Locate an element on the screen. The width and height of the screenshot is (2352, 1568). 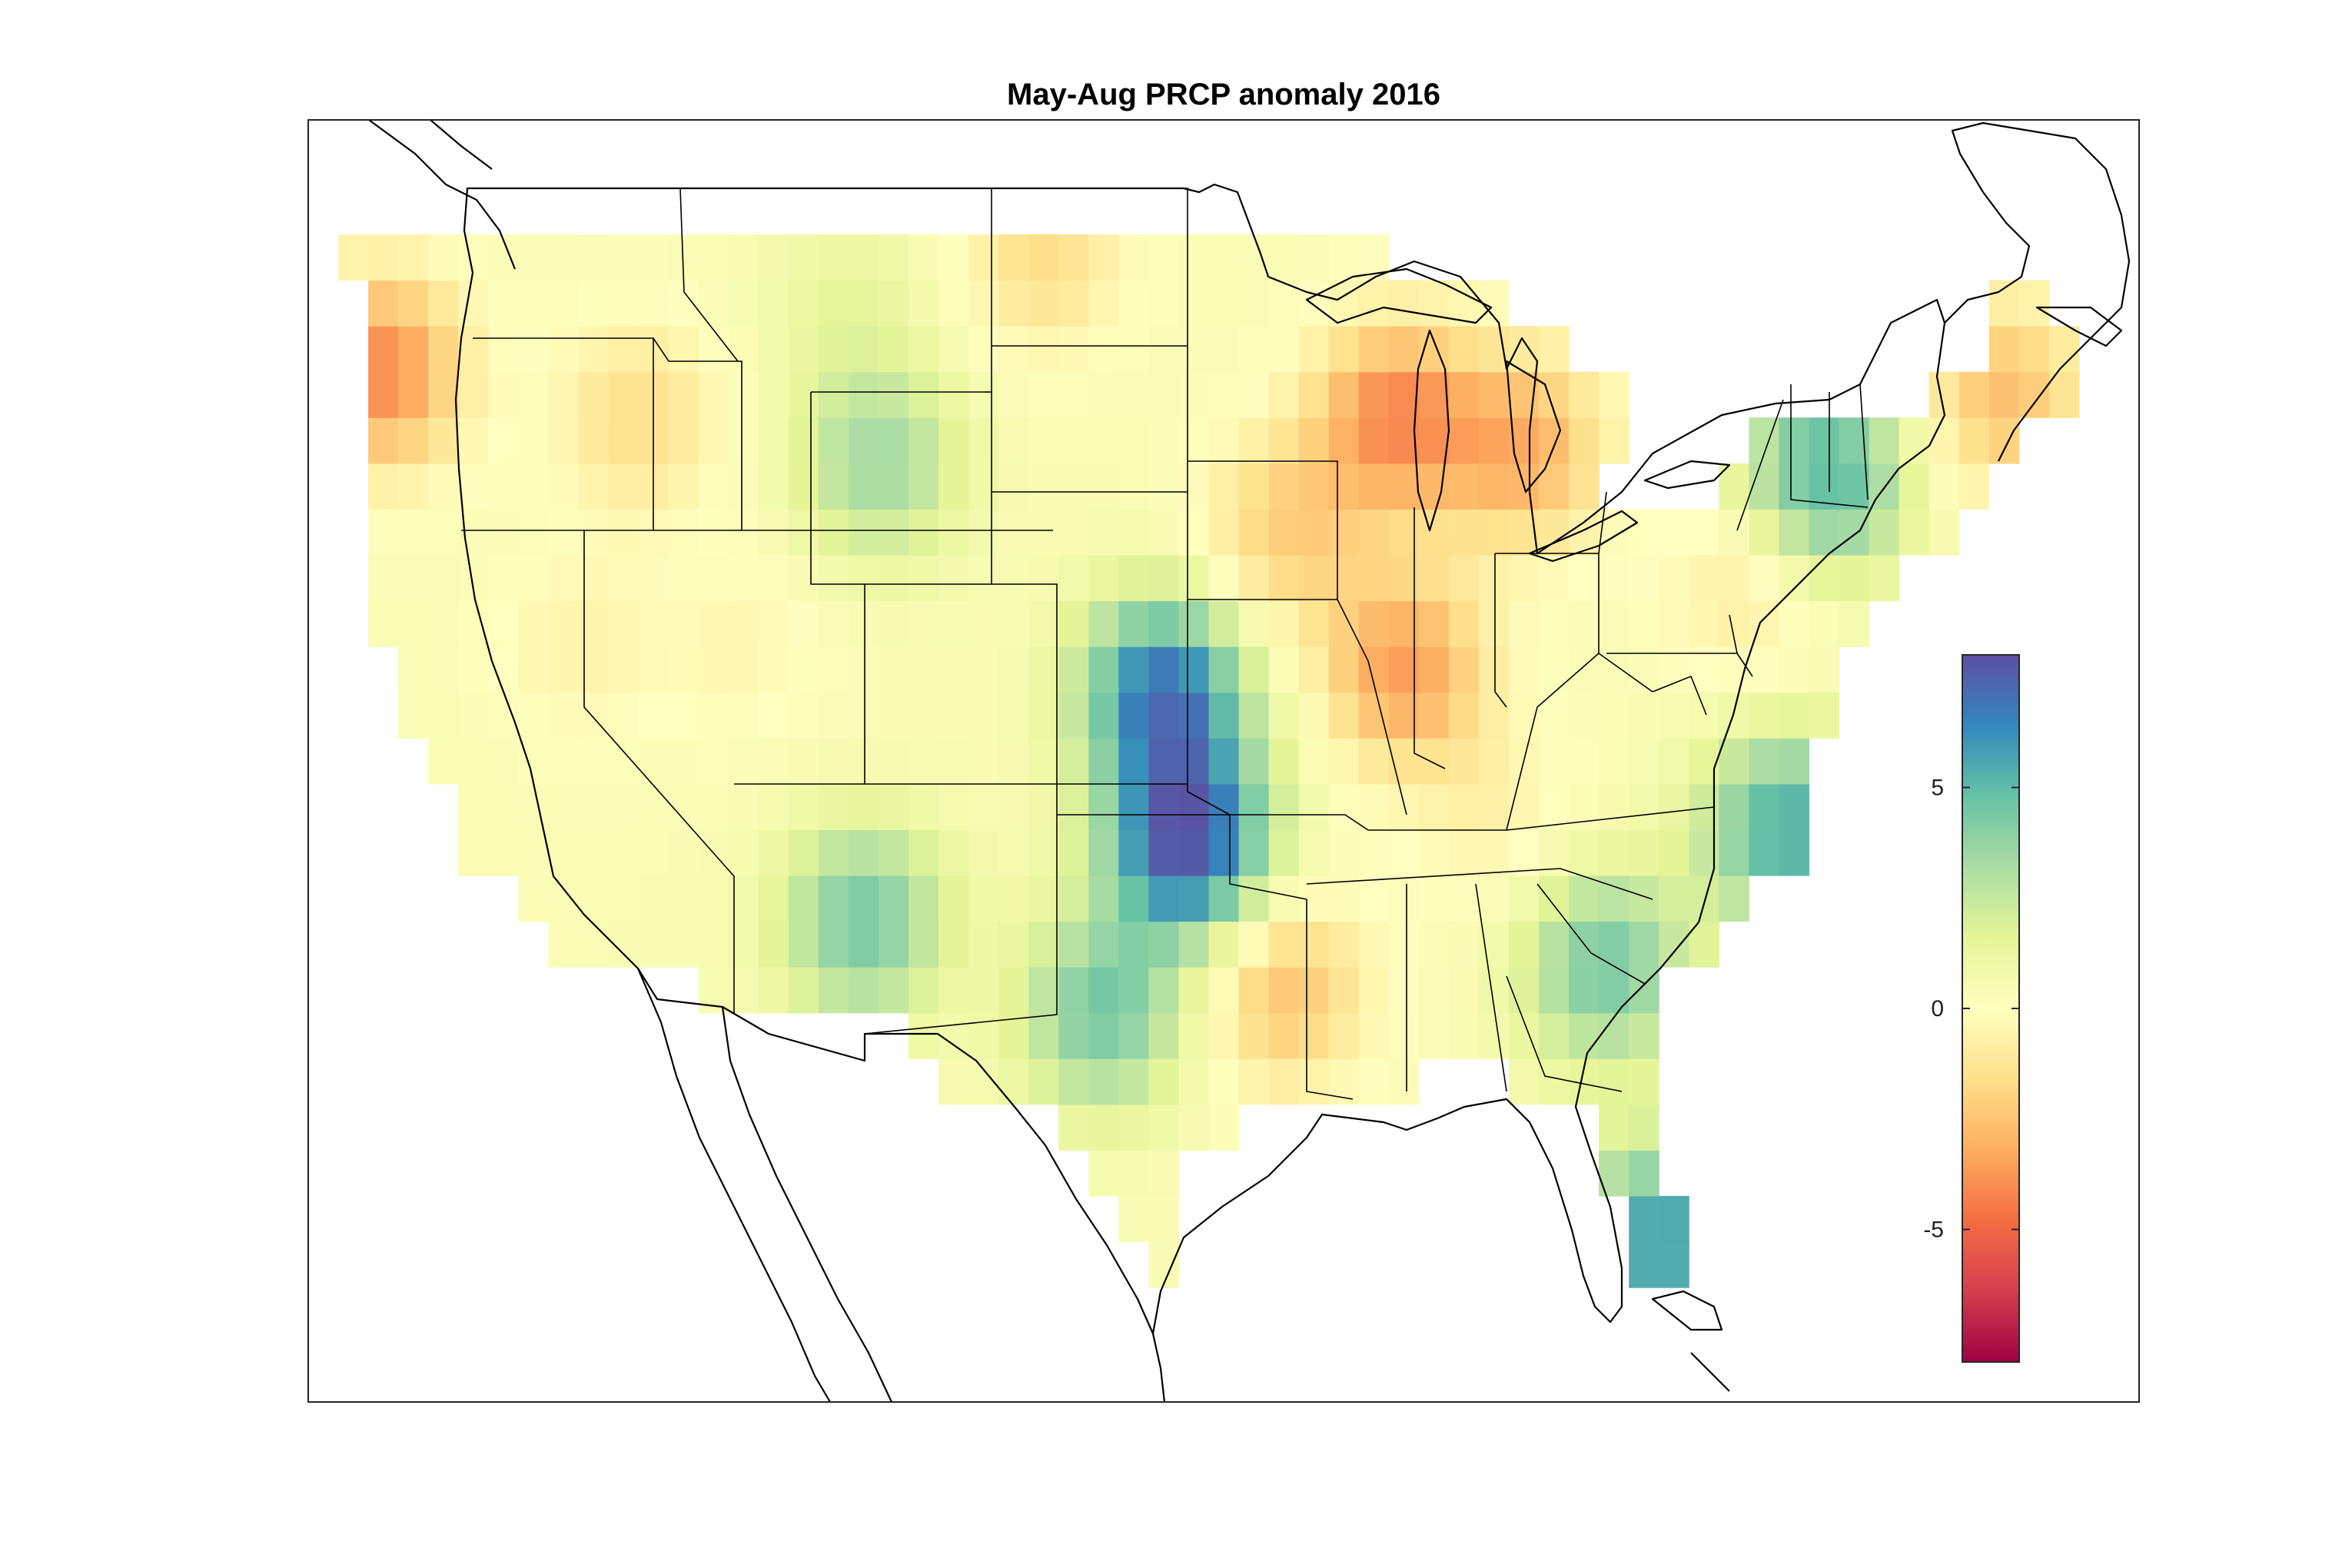
lake-ontario is located at coordinates (1687, 475).